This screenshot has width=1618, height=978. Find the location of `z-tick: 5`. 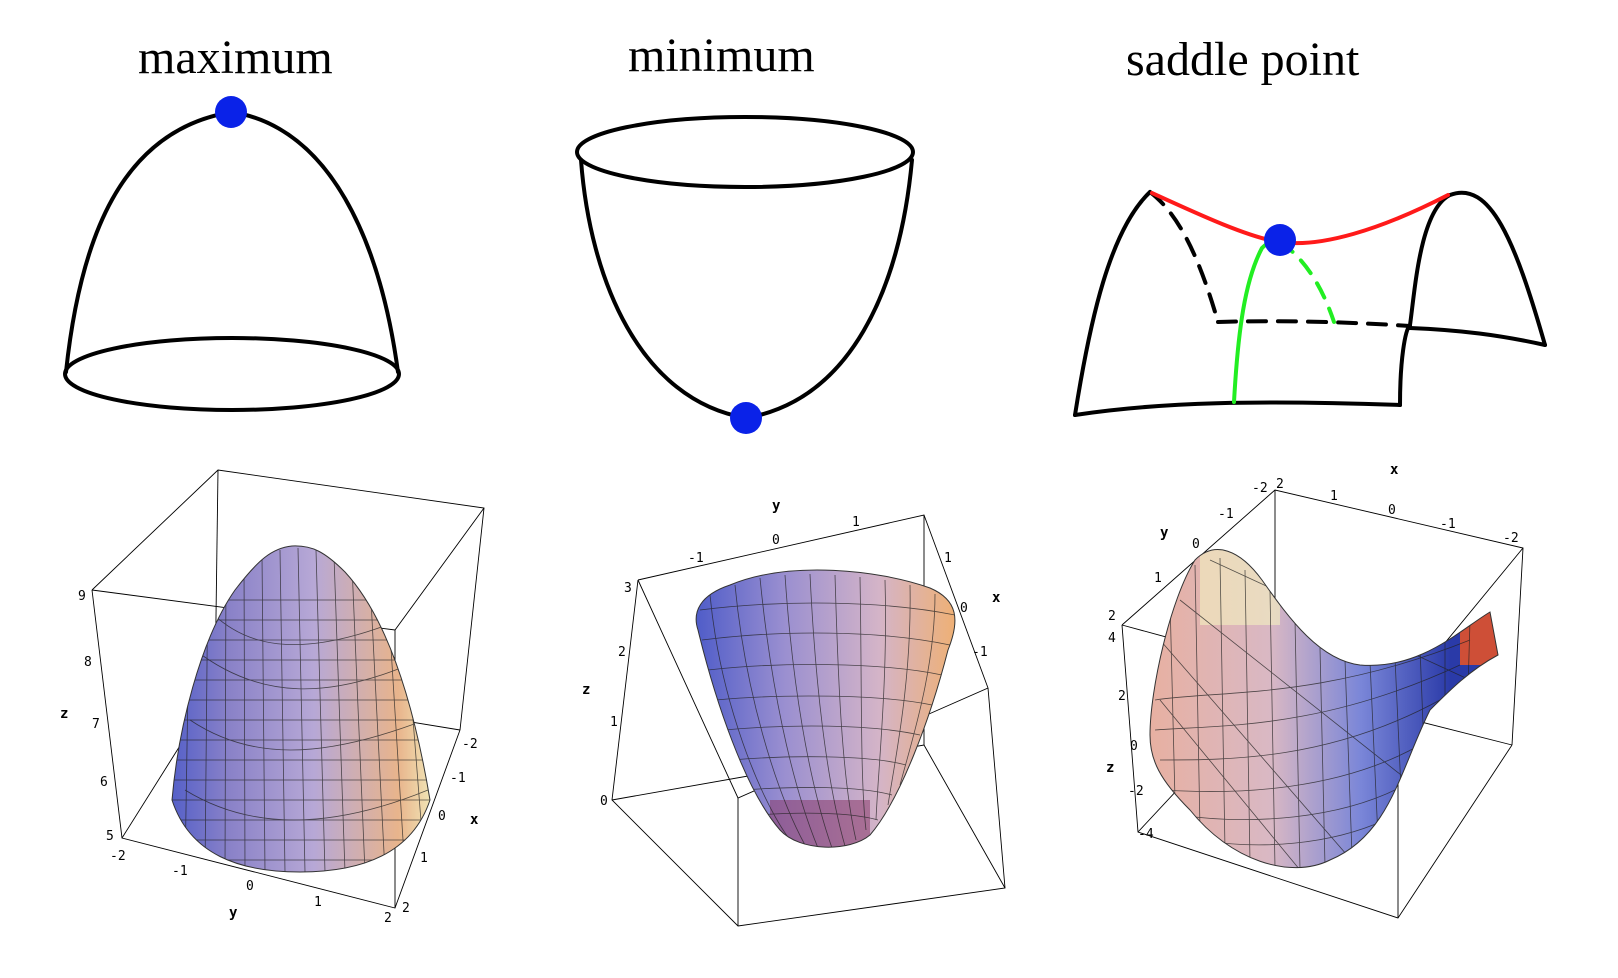

z-tick: 5 is located at coordinates (110, 836).